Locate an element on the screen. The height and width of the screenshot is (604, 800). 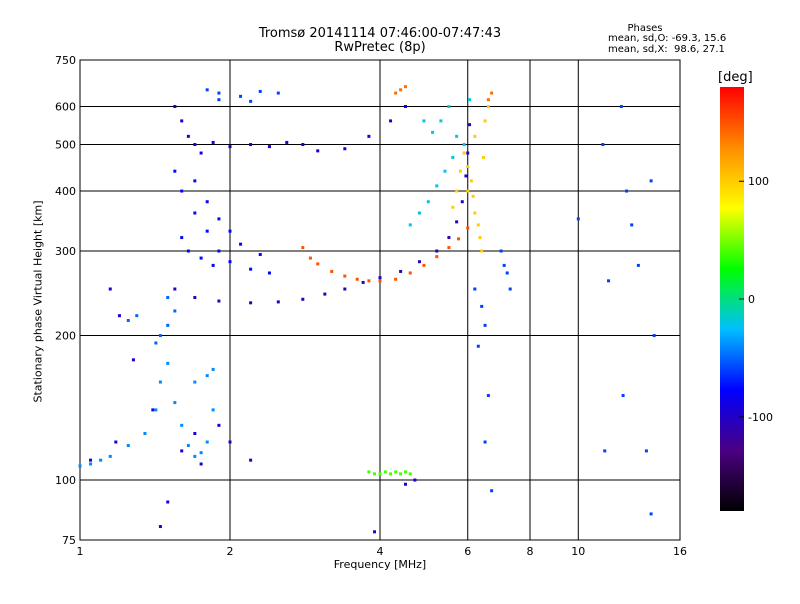
x-tick-label: 2 is located at coordinates (230, 551).